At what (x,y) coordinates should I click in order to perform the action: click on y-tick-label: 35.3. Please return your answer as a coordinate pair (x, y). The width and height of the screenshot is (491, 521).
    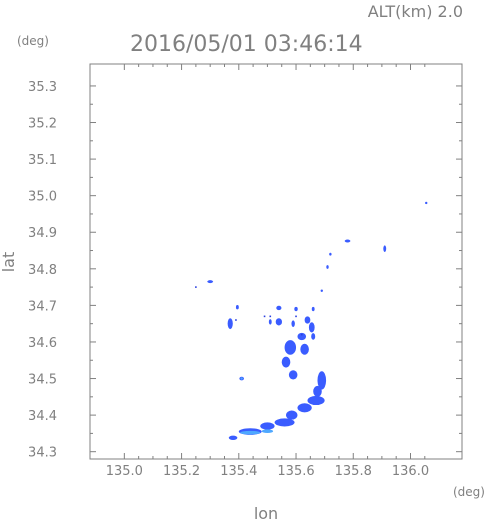
    Looking at the image, I should click on (42, 87).